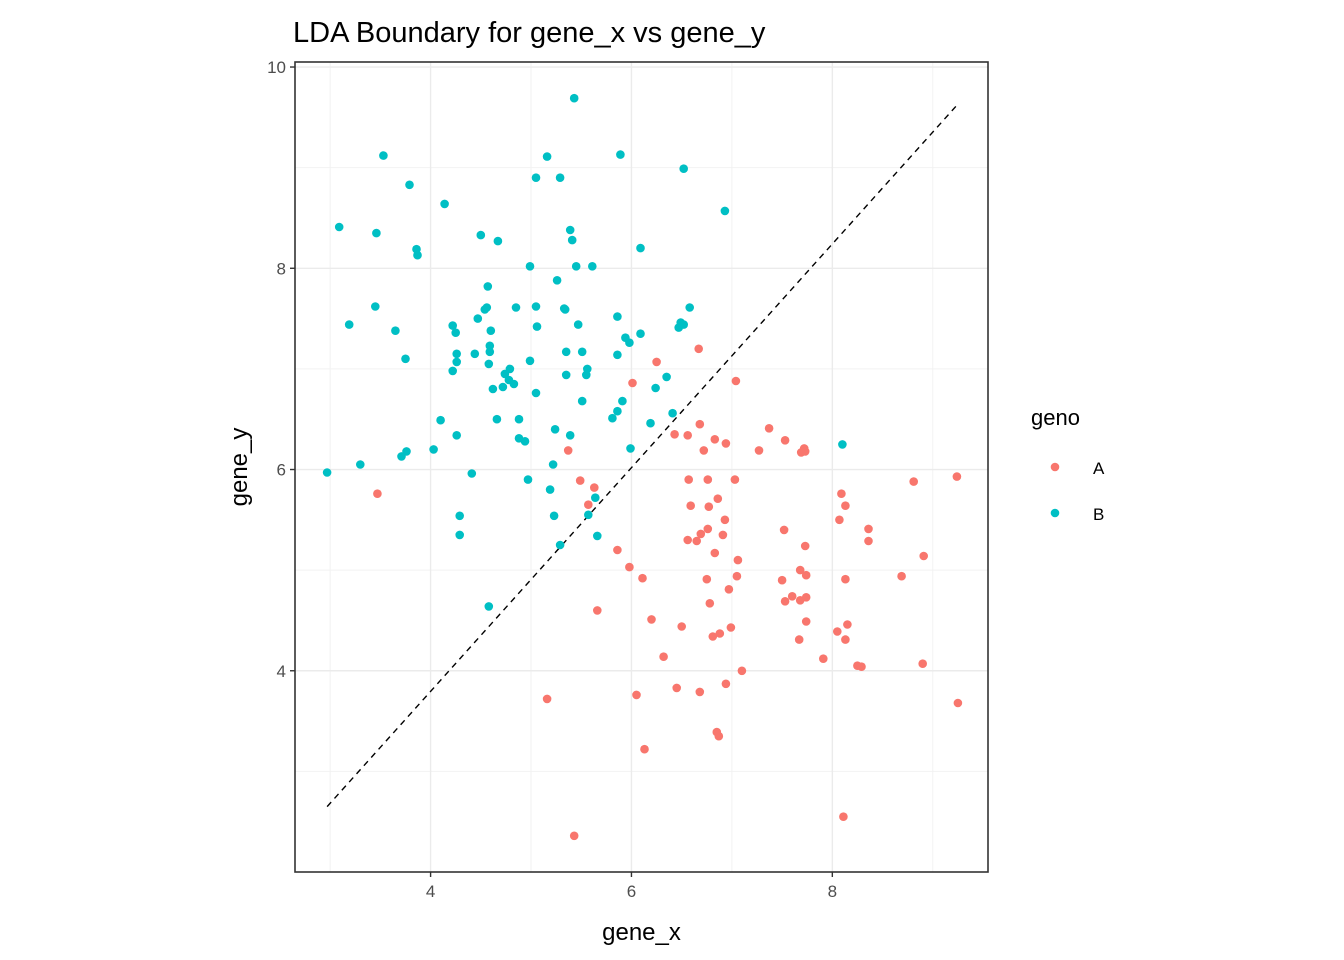 The image size is (1344, 960). What do you see at coordinates (281, 369) in the screenshot?
I see `y-axis: 4 6 8 10` at bounding box center [281, 369].